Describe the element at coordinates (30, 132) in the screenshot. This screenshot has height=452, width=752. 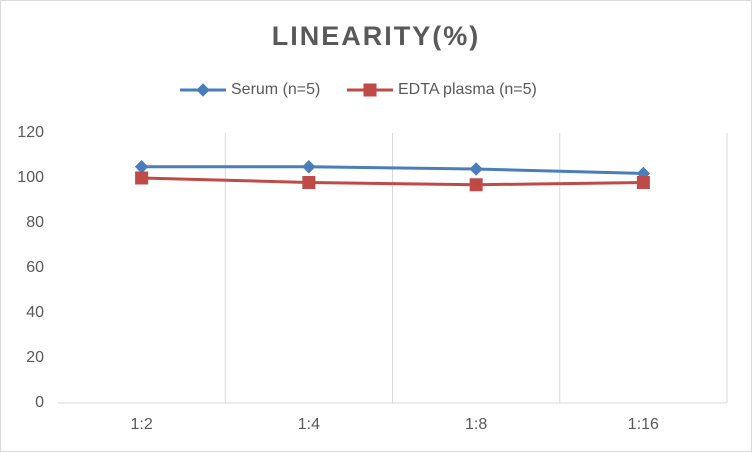
I see `y-tick-label: 120` at that location.